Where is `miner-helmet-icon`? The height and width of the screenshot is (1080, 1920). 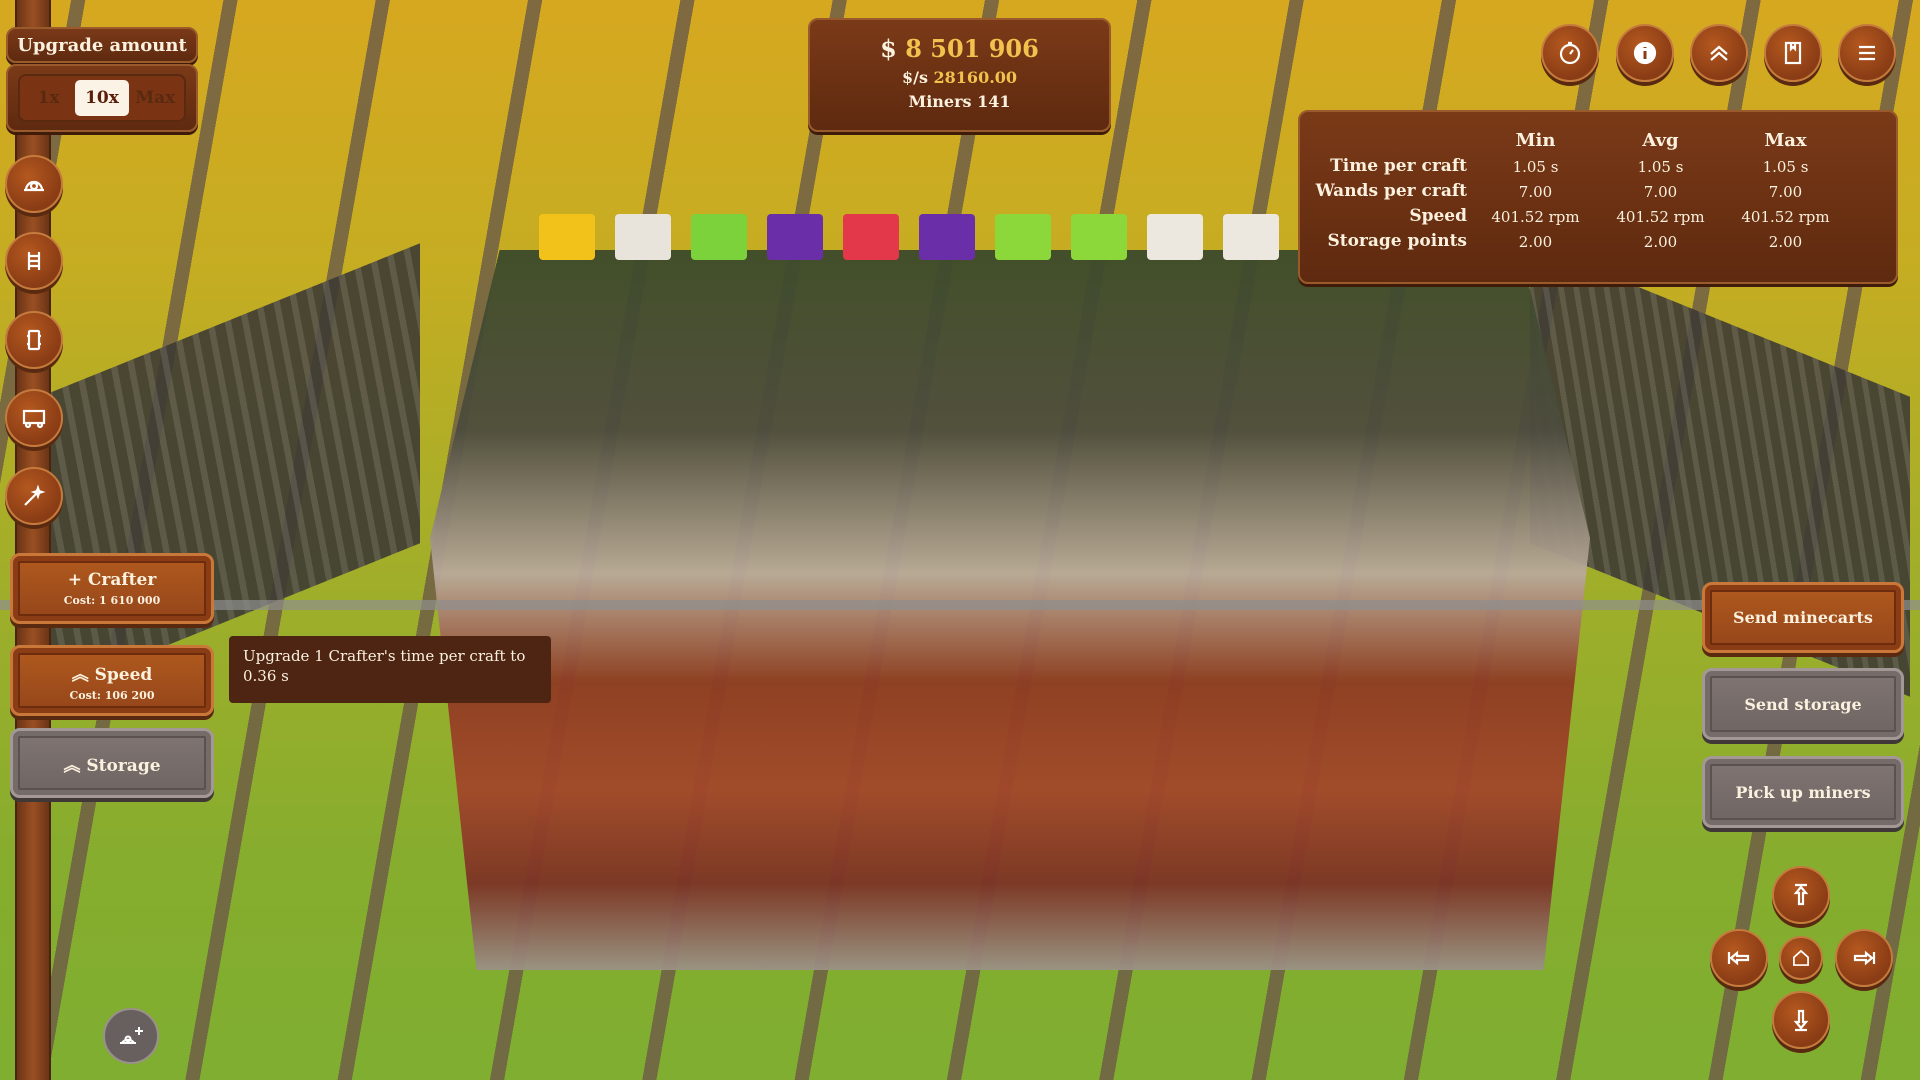
miner-helmet-icon is located at coordinates (34, 186).